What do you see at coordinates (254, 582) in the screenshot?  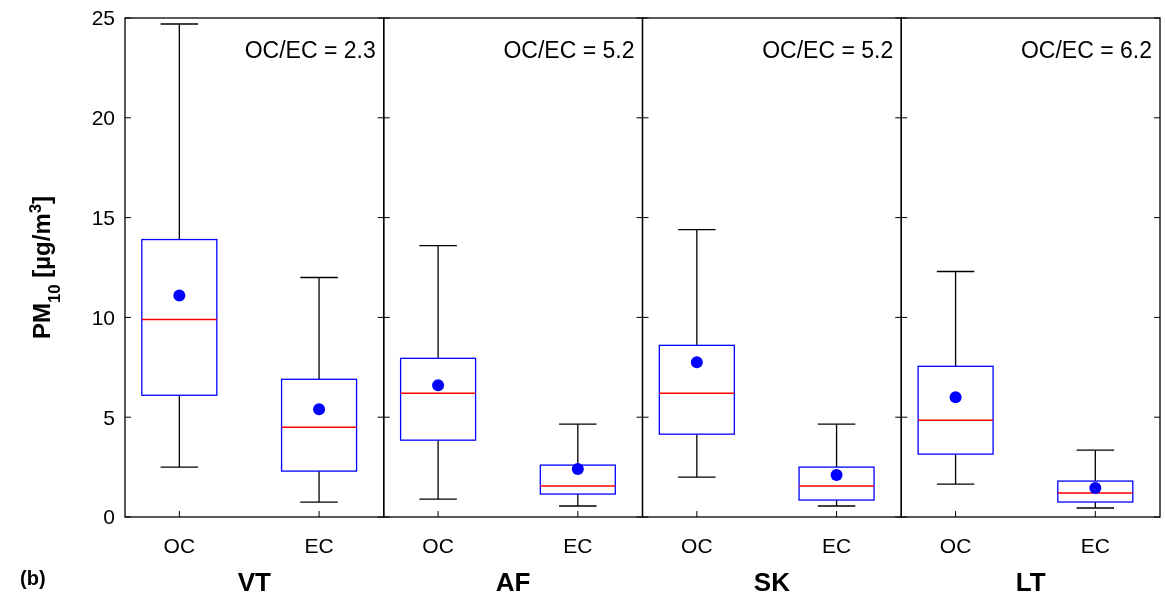 I see `x-axis-title: VT` at bounding box center [254, 582].